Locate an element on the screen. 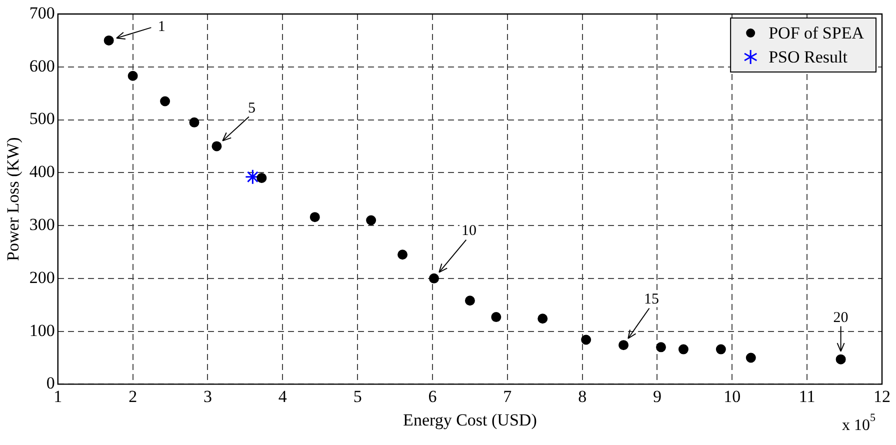 This screenshot has height=445, width=896. y-tick-label: 700 is located at coordinates (42, 12).